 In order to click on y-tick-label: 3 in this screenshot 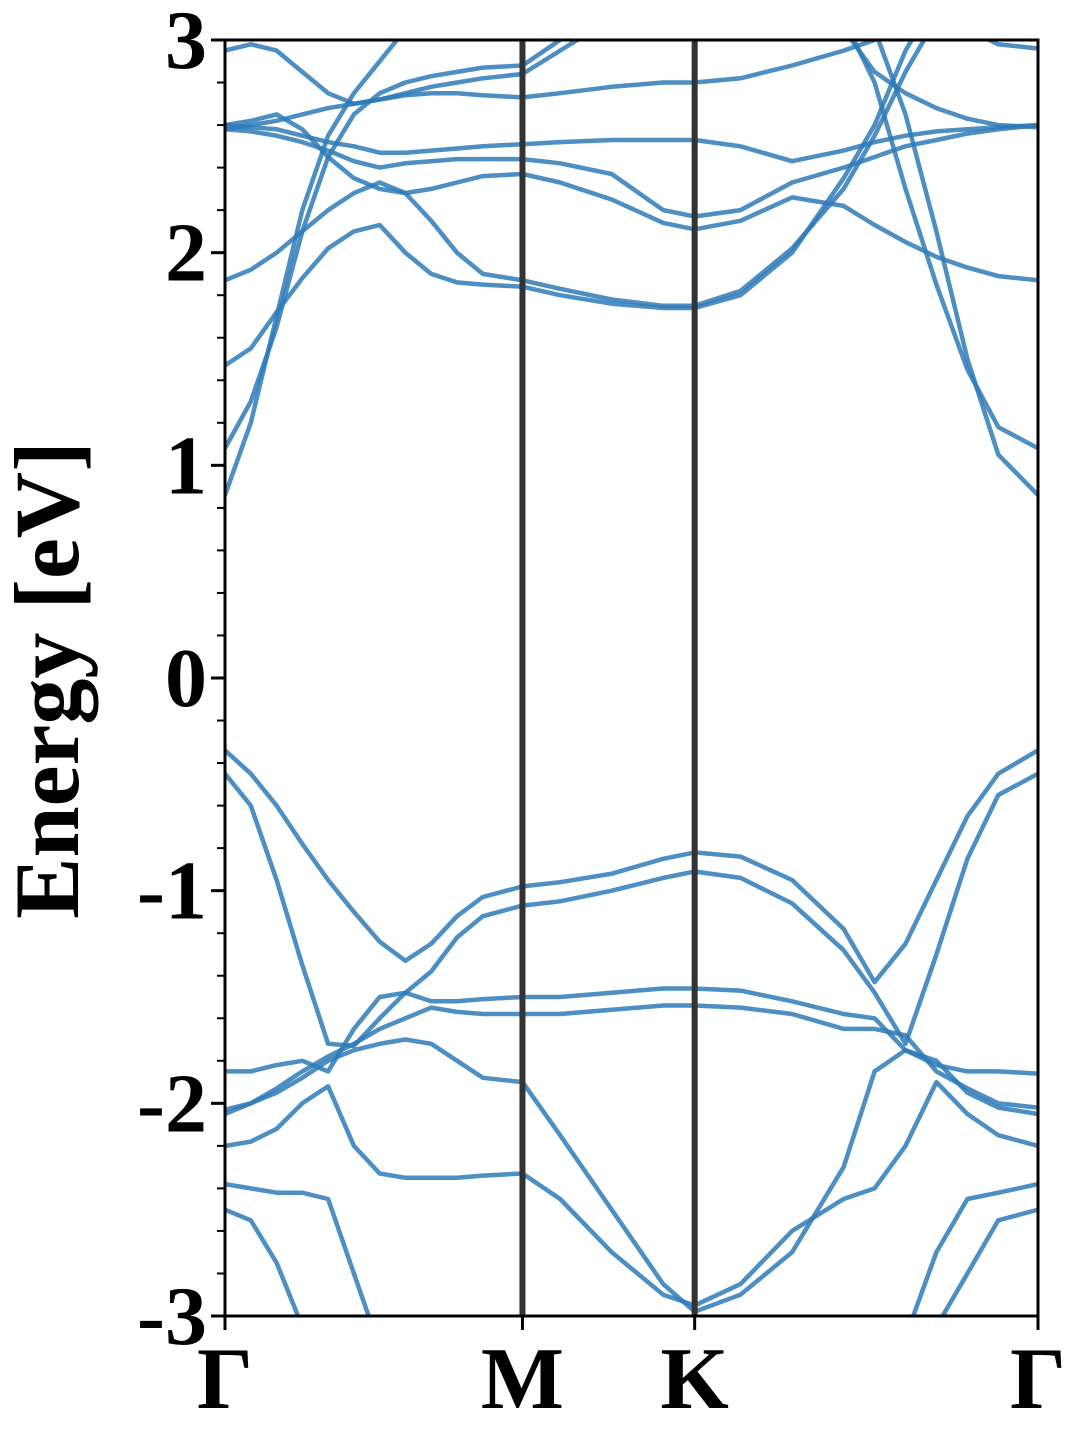, I will do `click(186, 43)`.